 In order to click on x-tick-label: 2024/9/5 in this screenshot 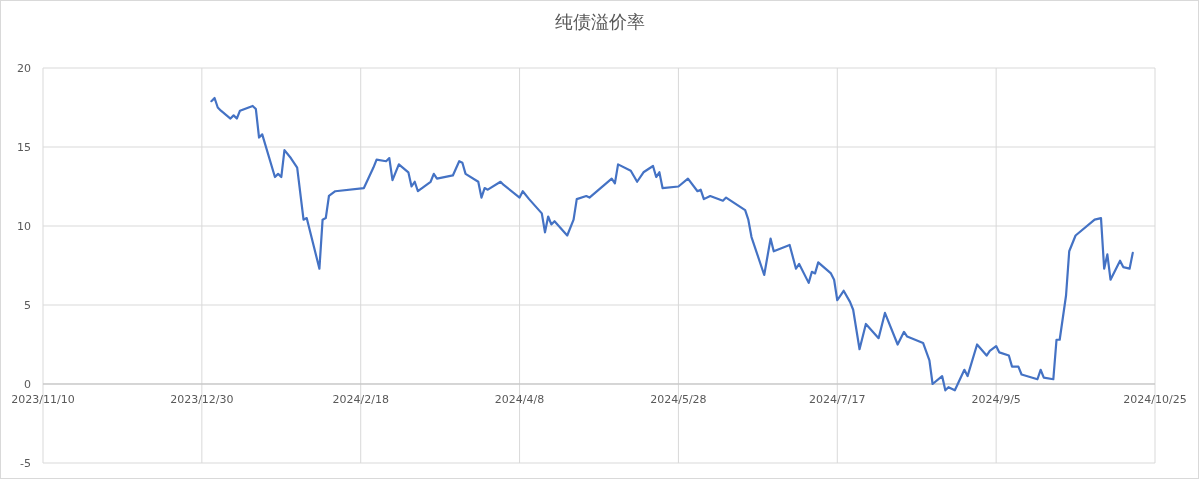, I will do `click(996, 399)`.